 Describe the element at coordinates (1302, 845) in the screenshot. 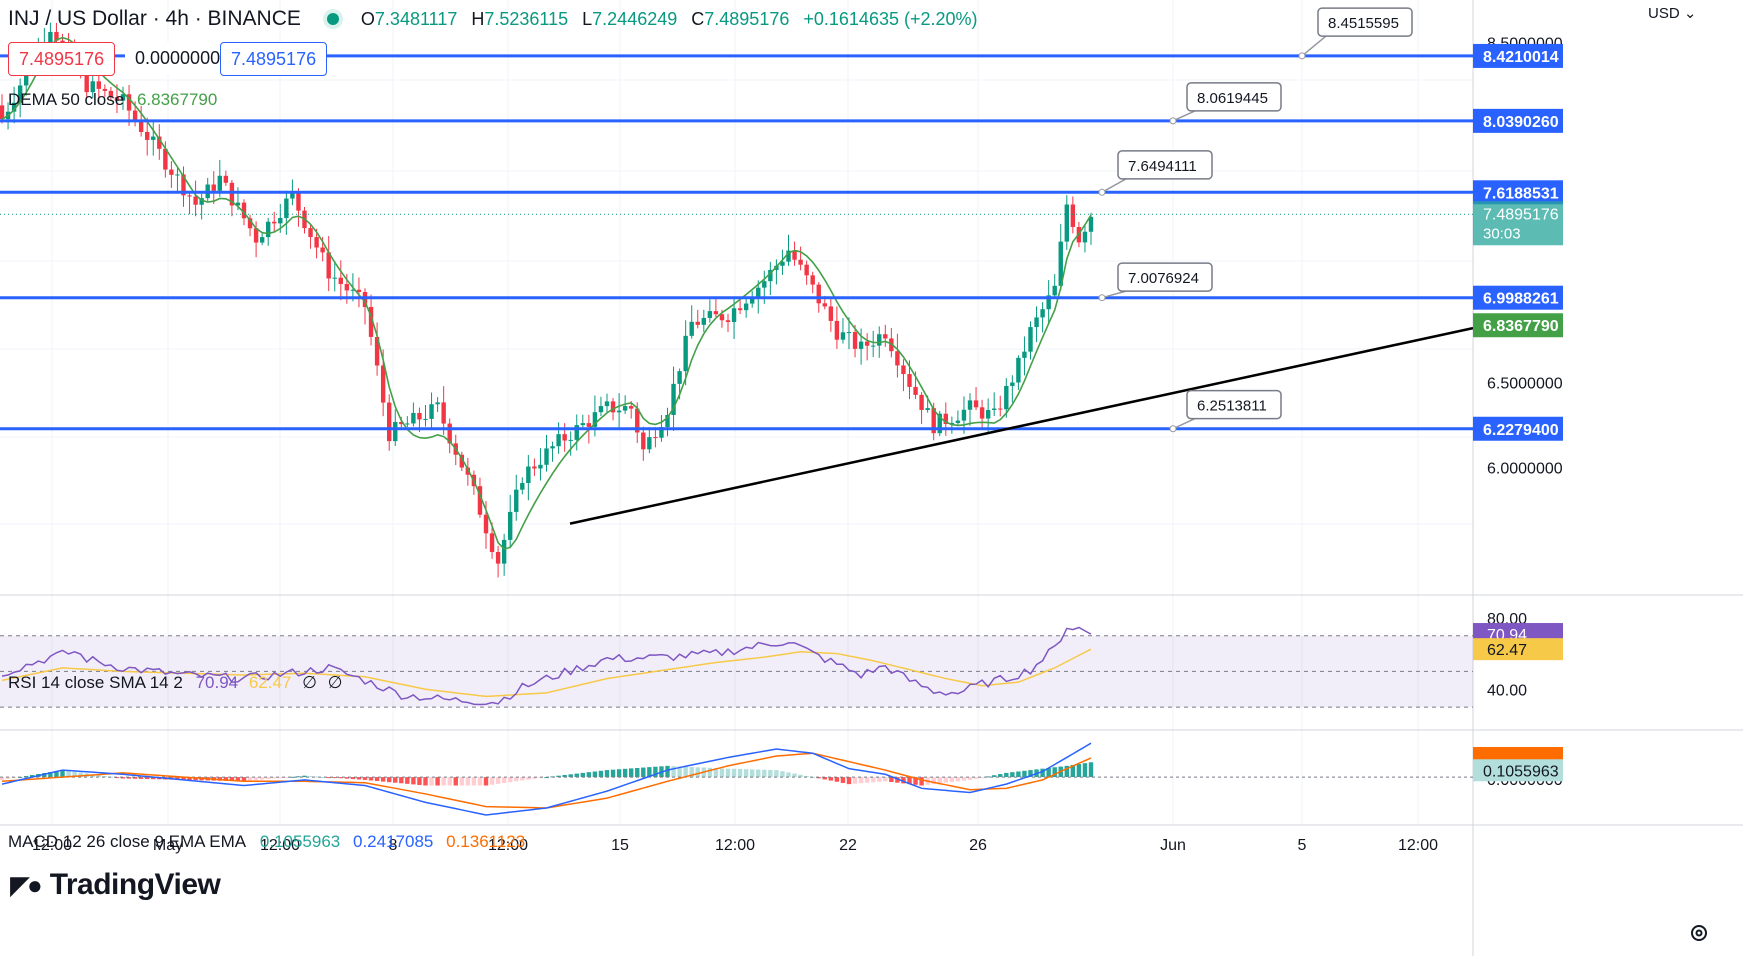

I see `time-tick-label: 5` at that location.